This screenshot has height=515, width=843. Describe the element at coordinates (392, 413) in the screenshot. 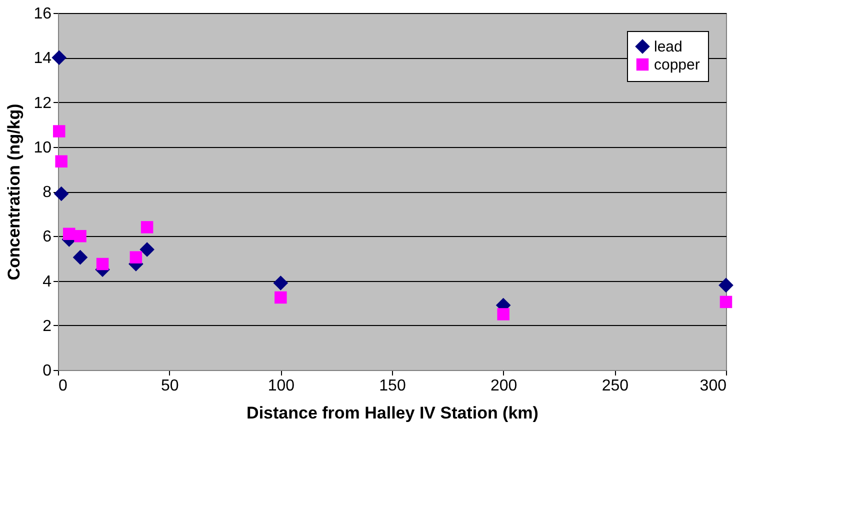

I see `x-axis-title: Distance from Halley IV Station (km)` at that location.